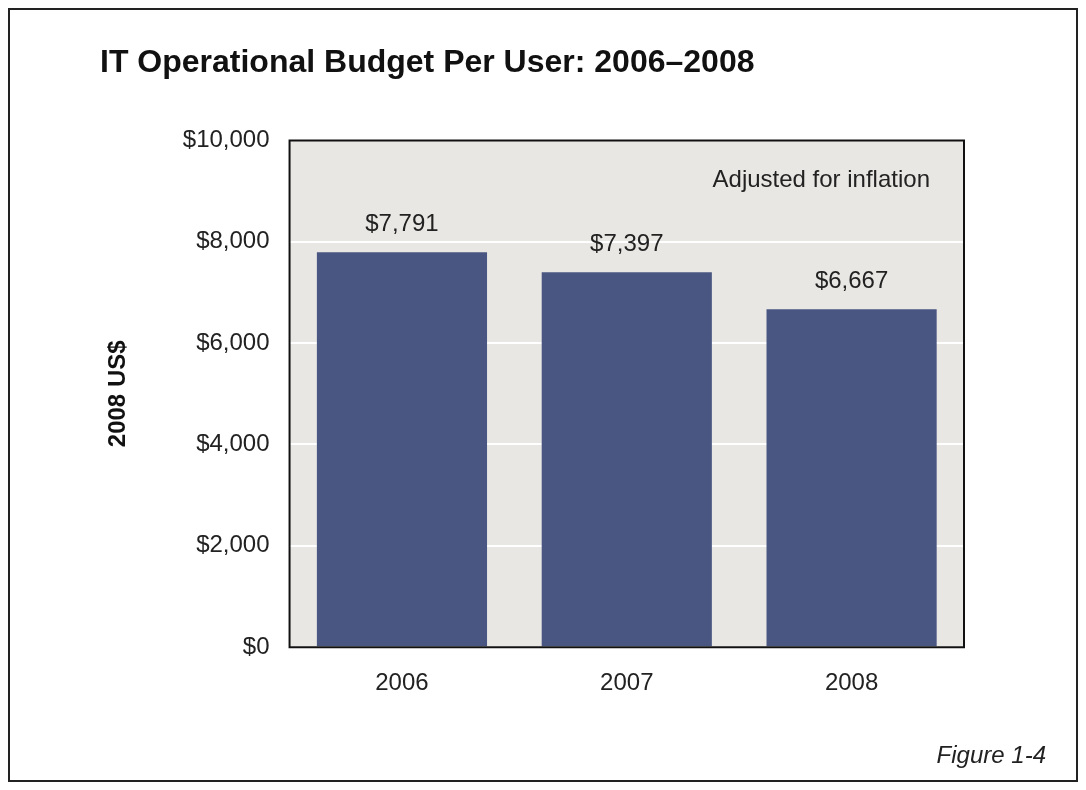  What do you see at coordinates (402, 682) in the screenshot?
I see `x-tick-label: 2006` at bounding box center [402, 682].